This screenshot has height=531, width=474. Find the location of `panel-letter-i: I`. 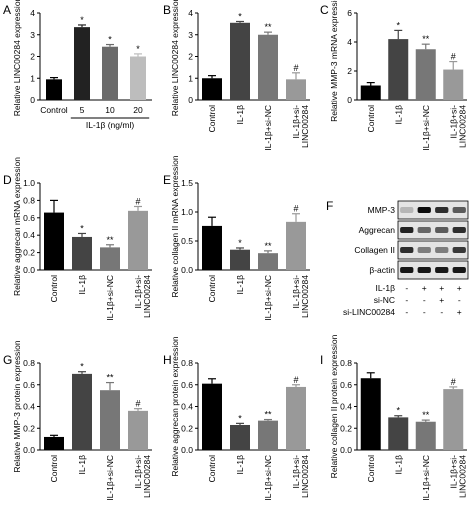

panel-letter-i: I is located at coordinates (321, 360).